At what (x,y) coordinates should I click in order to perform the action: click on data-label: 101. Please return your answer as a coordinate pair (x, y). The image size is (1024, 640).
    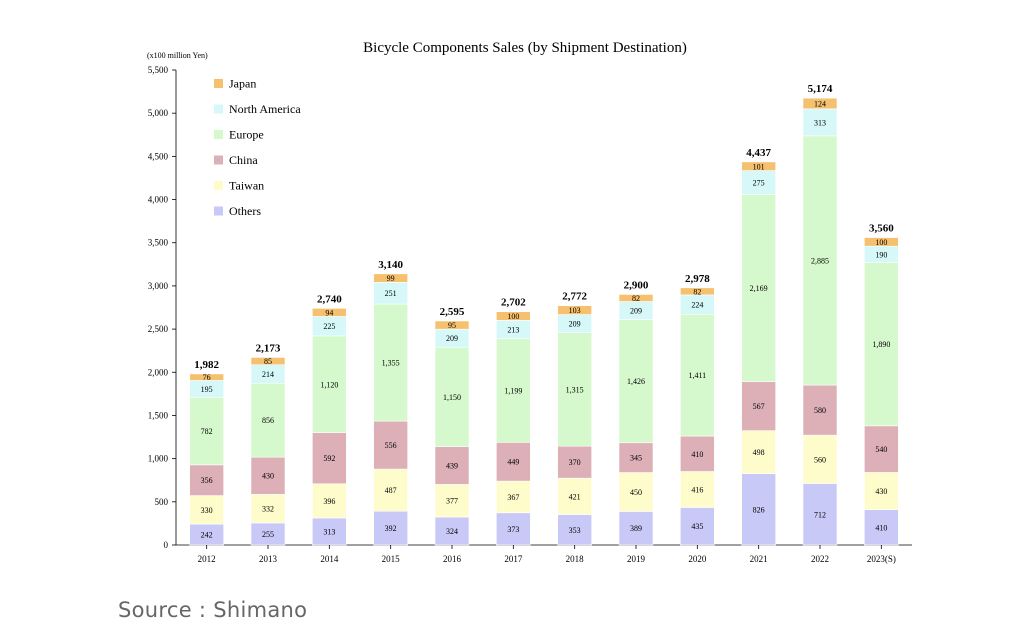
    Looking at the image, I should click on (759, 166).